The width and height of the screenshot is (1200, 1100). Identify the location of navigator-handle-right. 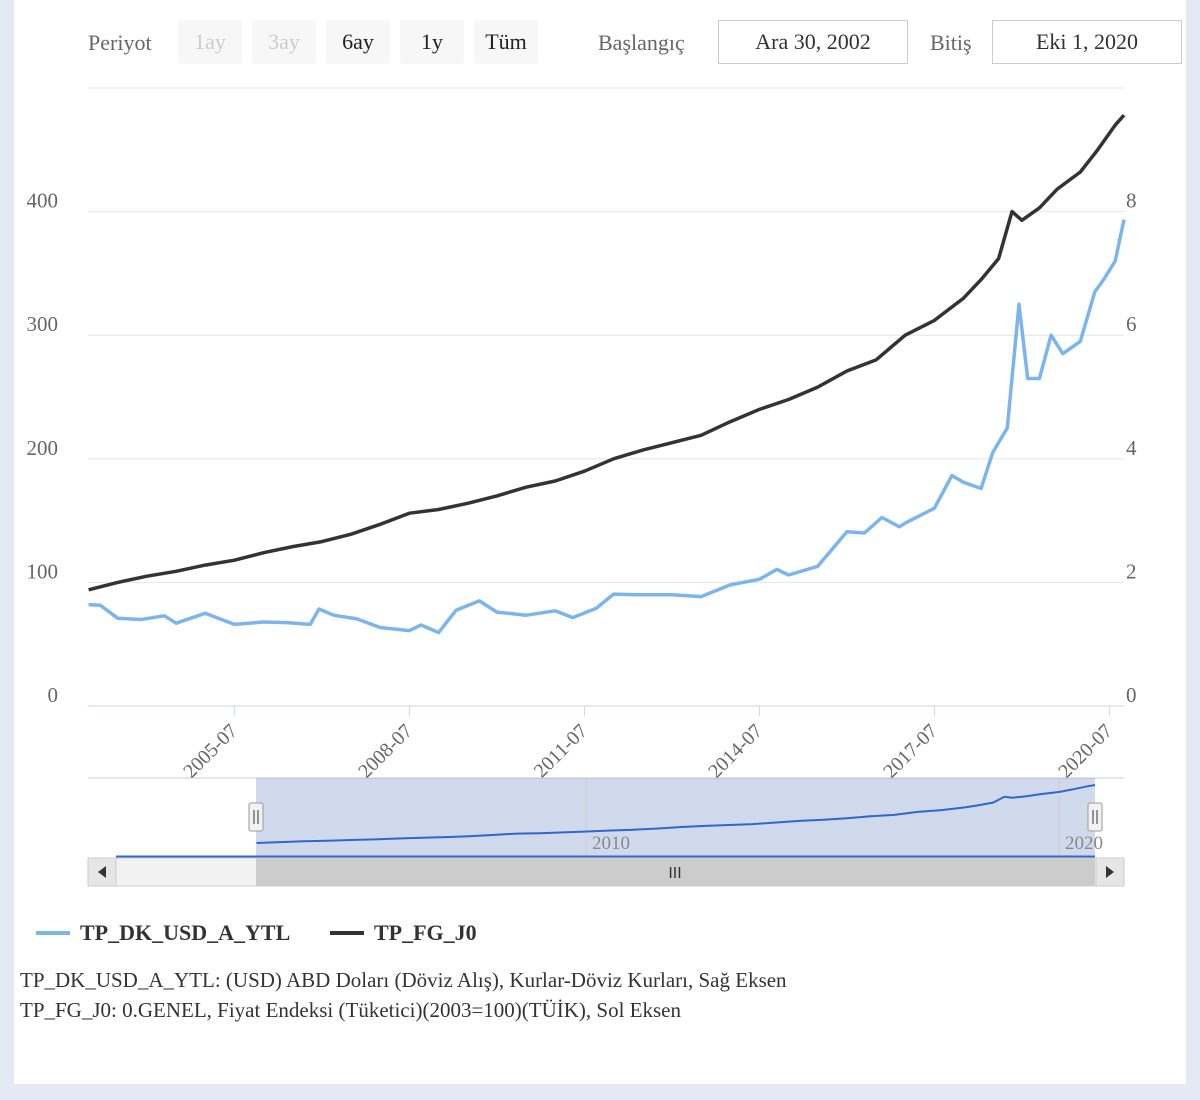
(1095, 817).